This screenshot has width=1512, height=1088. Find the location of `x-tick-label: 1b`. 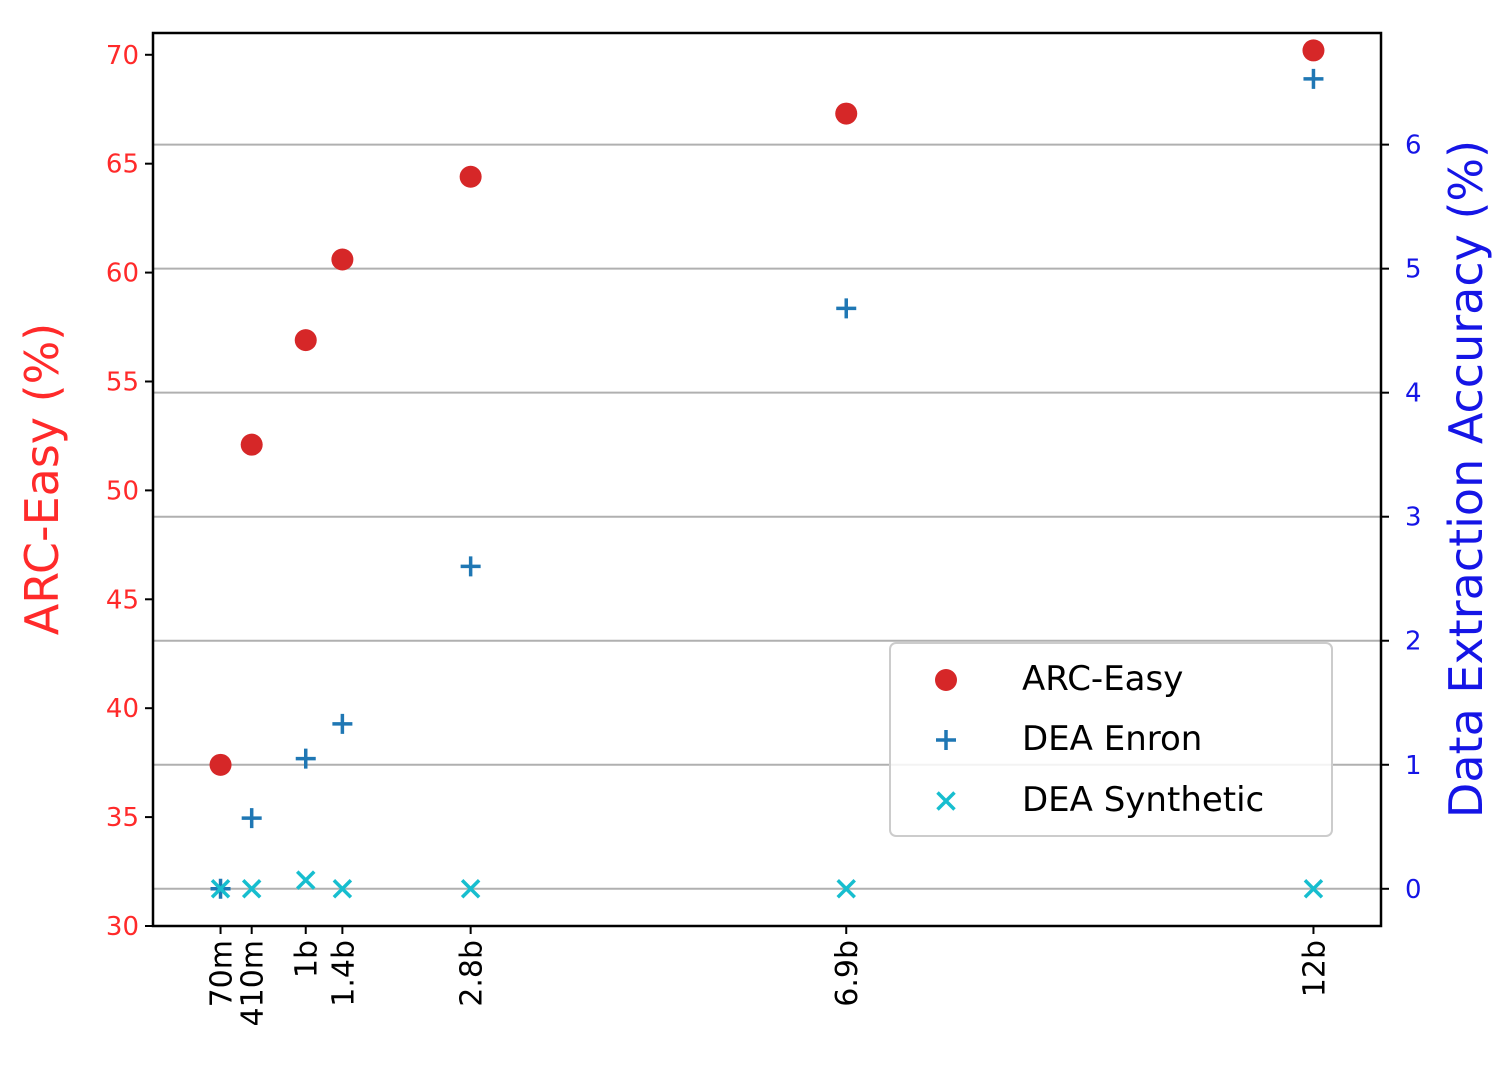

x-tick-label: 1b is located at coordinates (307, 959).